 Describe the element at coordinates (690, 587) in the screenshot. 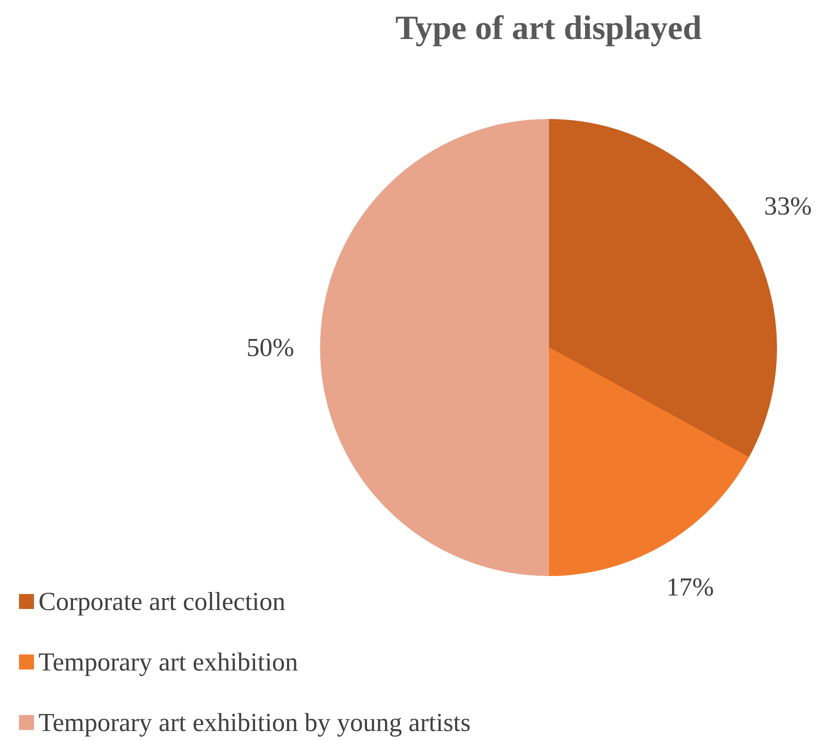

I see `data-label: 17%` at that location.